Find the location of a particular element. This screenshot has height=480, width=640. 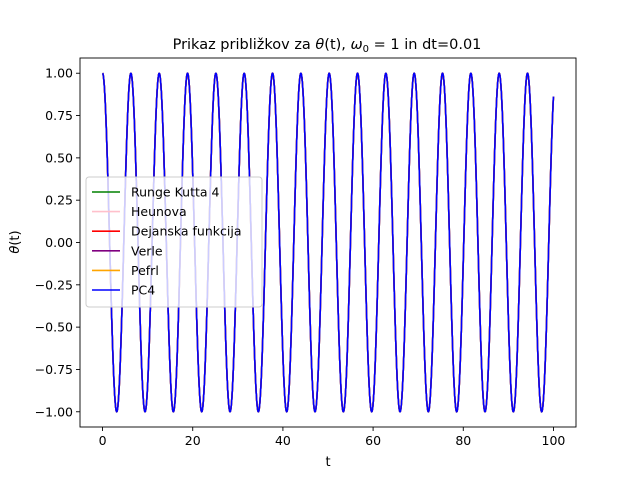

legend-label: Runge Kutta 4 is located at coordinates (175, 192).